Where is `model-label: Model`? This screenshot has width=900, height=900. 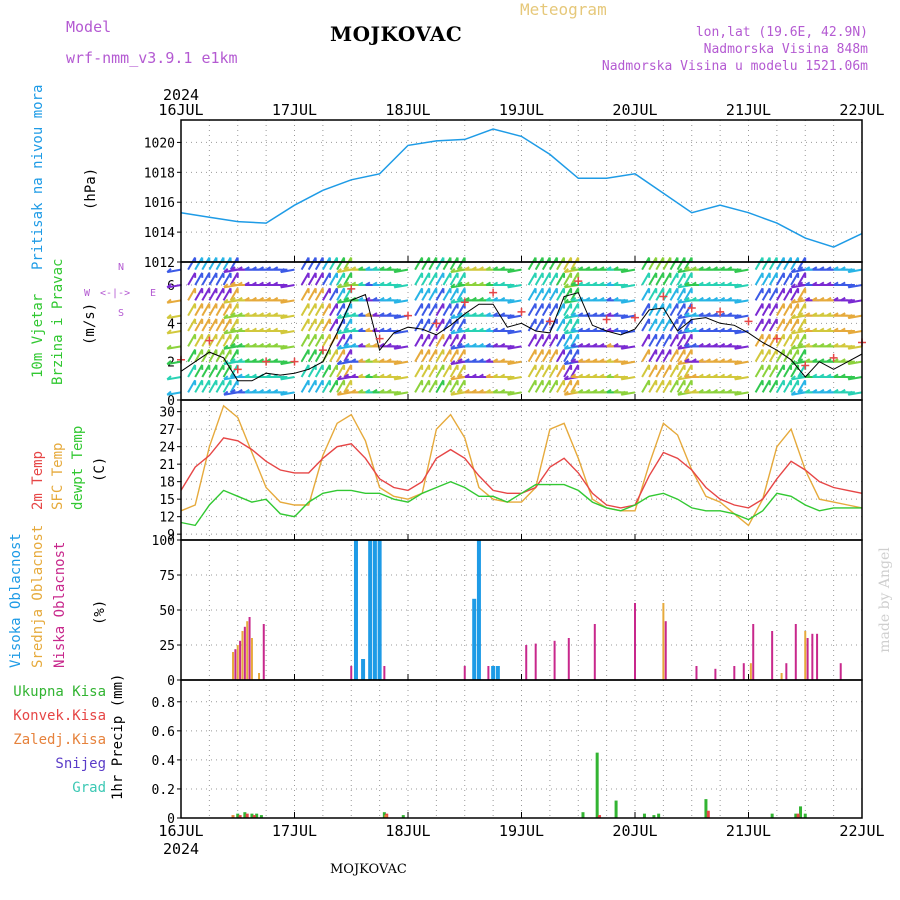
model-label: Model is located at coordinates (89, 27).